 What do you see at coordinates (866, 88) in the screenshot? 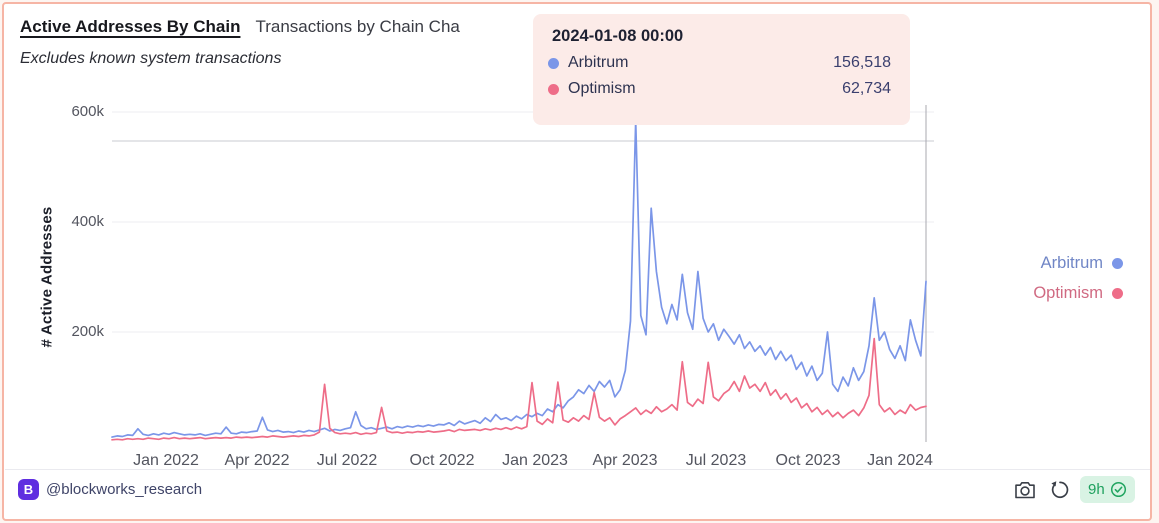
I see `tooltip-series-value: 62,734` at bounding box center [866, 88].